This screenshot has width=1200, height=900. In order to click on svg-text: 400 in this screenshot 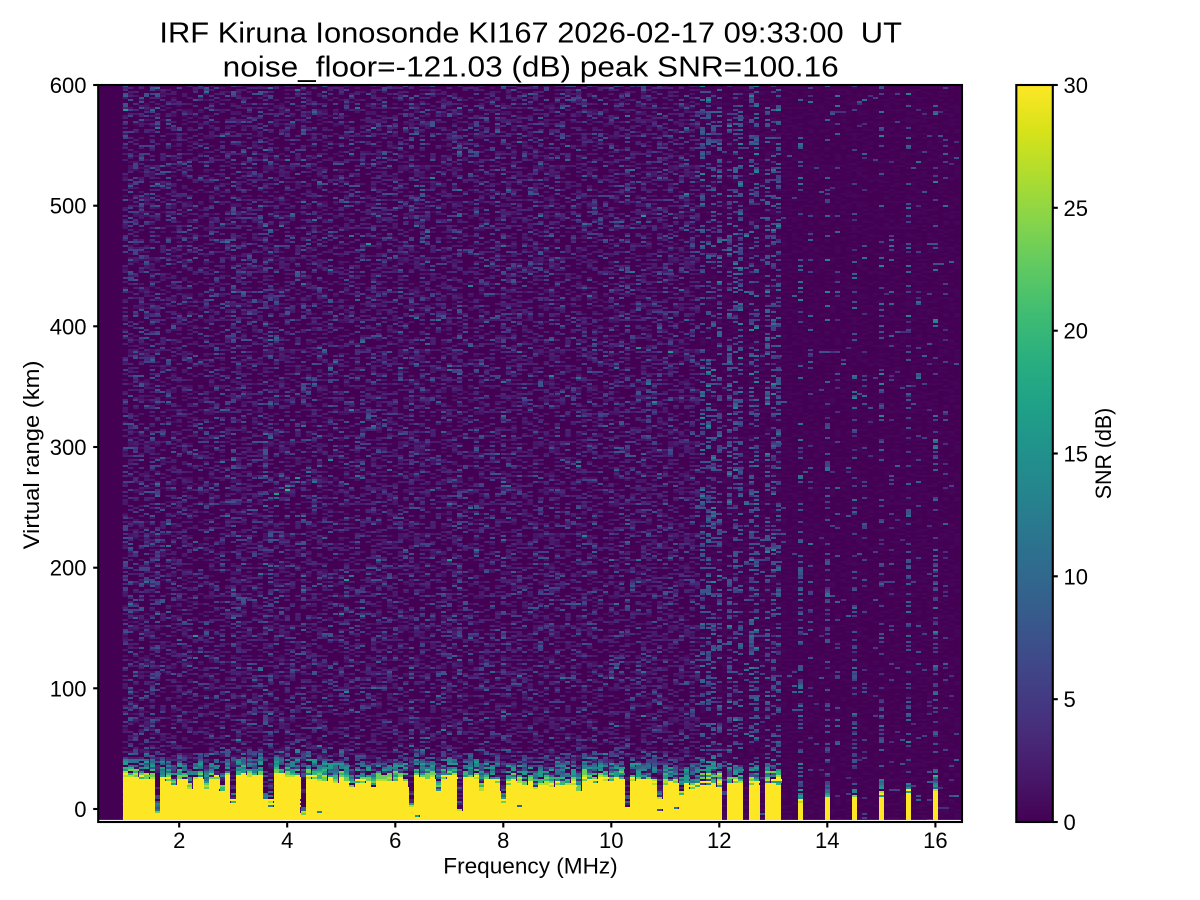, I will do `click(68, 326)`.